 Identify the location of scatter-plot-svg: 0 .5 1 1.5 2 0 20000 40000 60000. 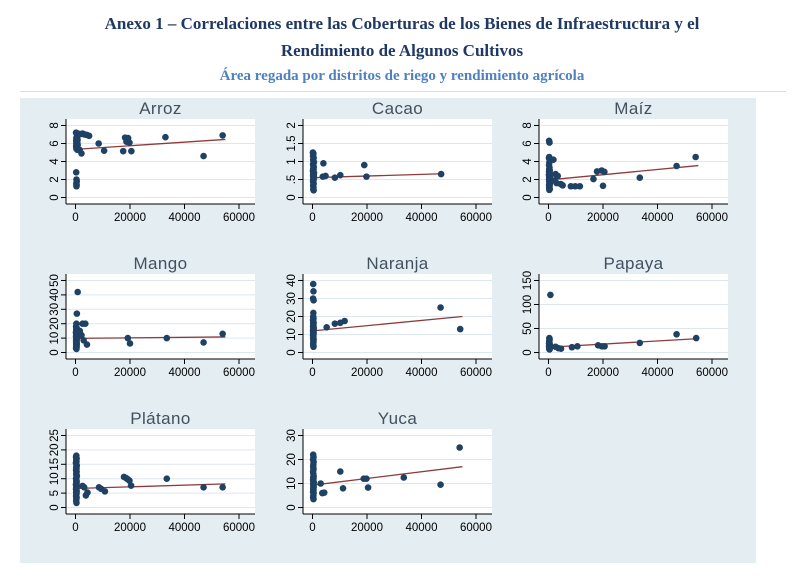
(389, 171).